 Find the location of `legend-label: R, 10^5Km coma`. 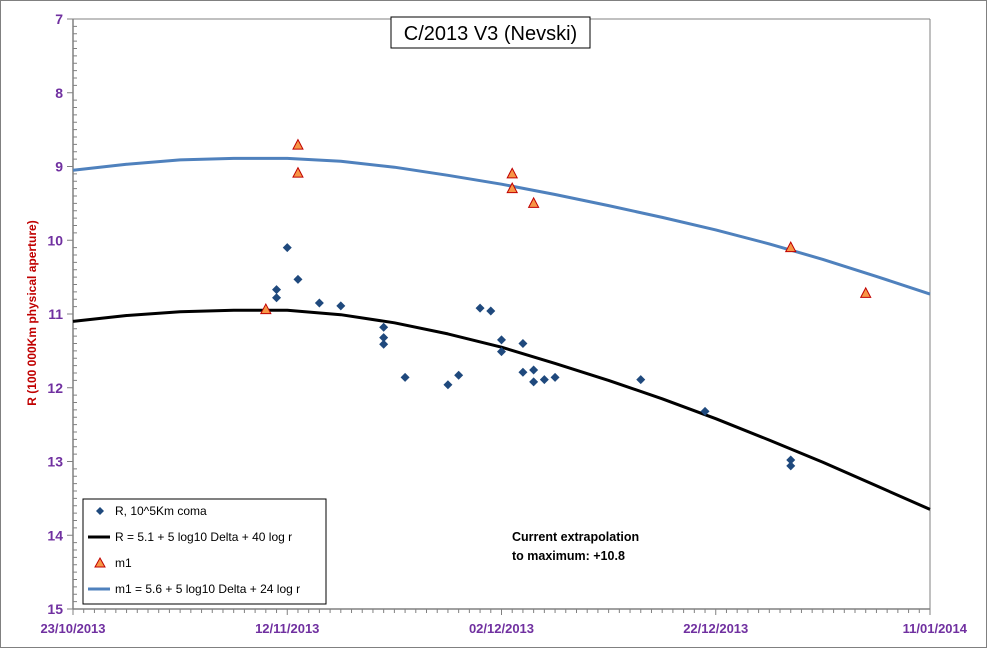

legend-label: R, 10^5Km coma is located at coordinates (161, 511).